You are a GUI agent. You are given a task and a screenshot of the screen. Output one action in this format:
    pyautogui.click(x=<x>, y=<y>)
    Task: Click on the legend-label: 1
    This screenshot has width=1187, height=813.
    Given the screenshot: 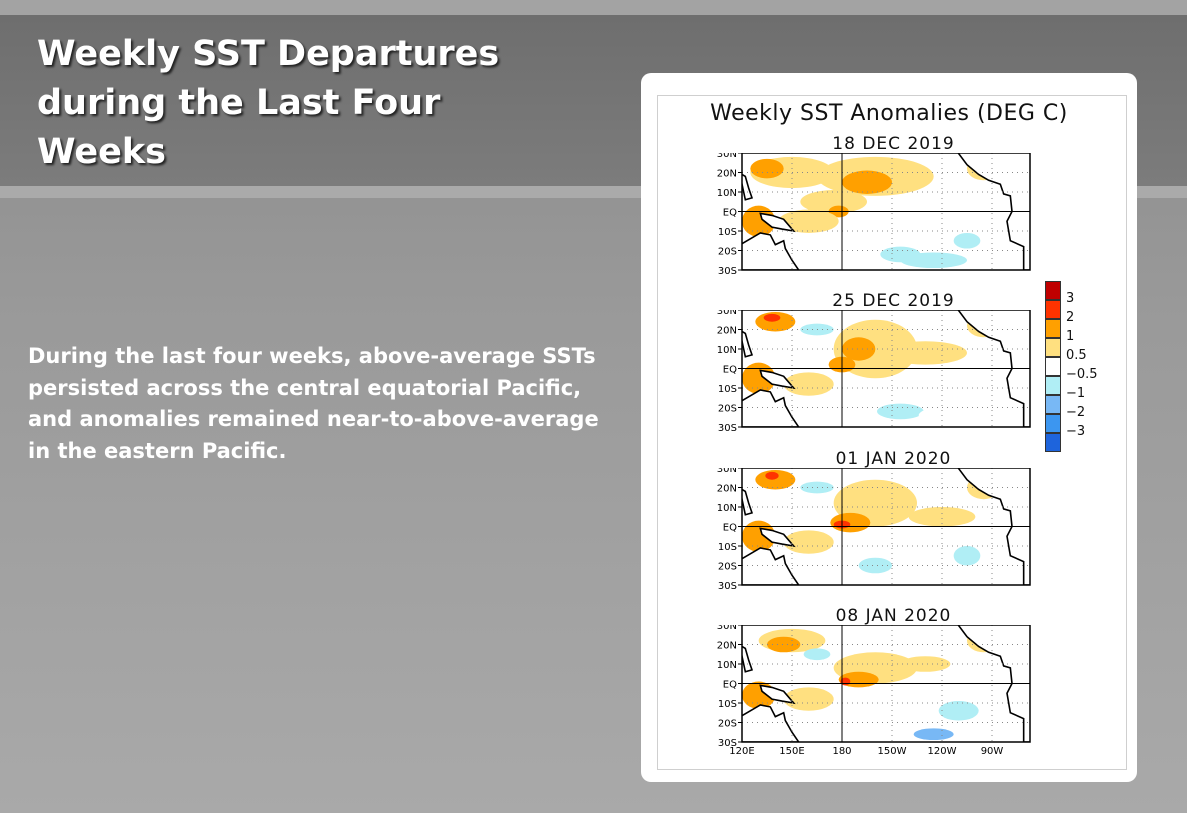 What is the action you would take?
    pyautogui.click(x=1070, y=336)
    